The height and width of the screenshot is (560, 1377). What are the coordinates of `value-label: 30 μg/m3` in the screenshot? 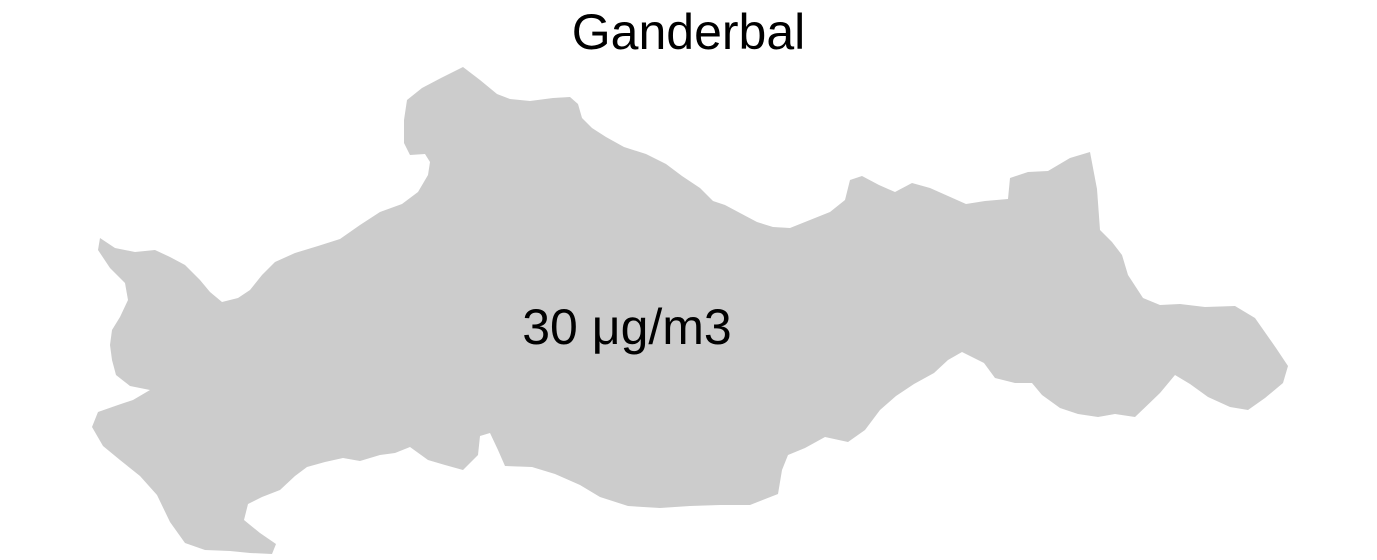 It's located at (626, 327).